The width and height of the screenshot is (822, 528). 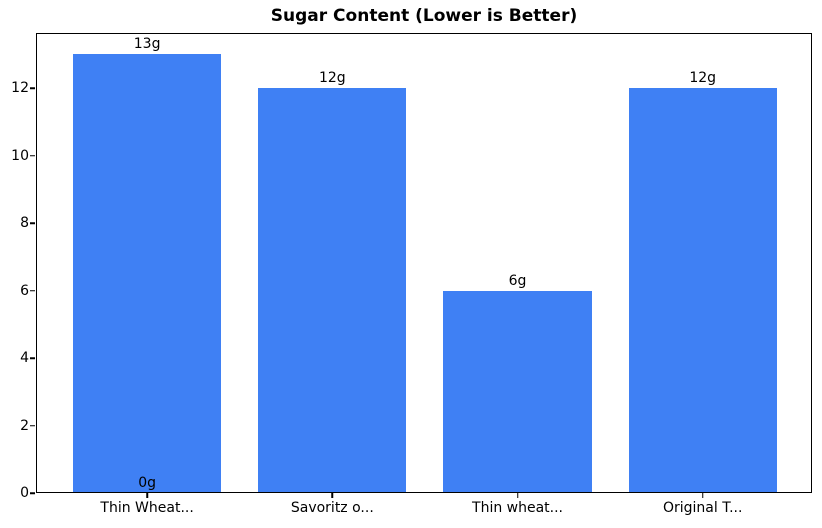 I want to click on bar-value-label-0: 13g, so click(x=147, y=44).